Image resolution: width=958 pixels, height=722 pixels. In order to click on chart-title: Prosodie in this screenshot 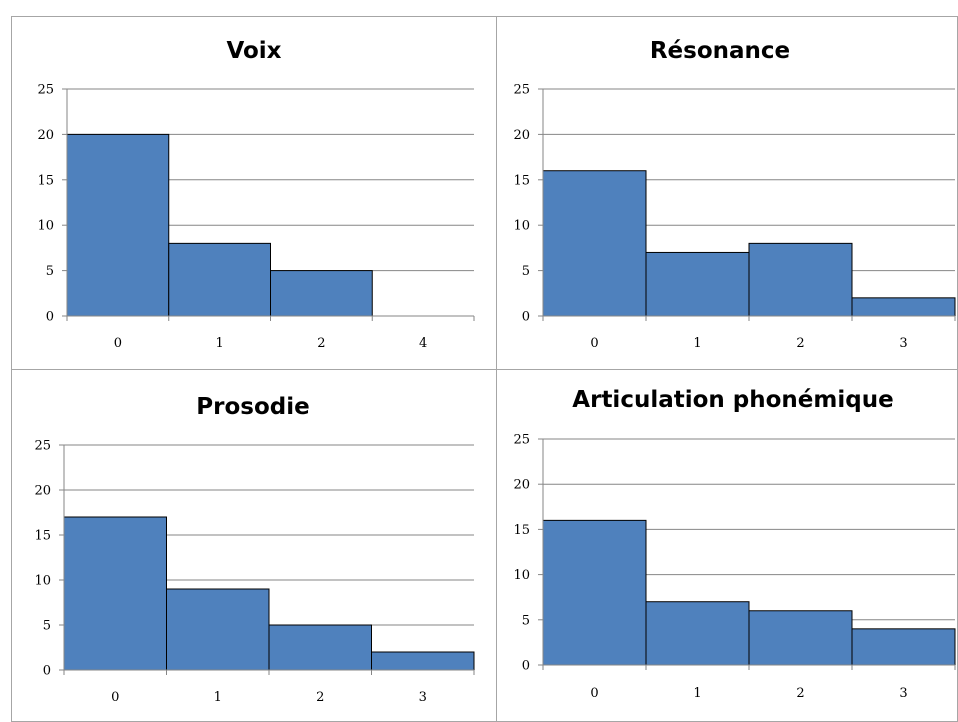, I will do `click(252, 407)`.